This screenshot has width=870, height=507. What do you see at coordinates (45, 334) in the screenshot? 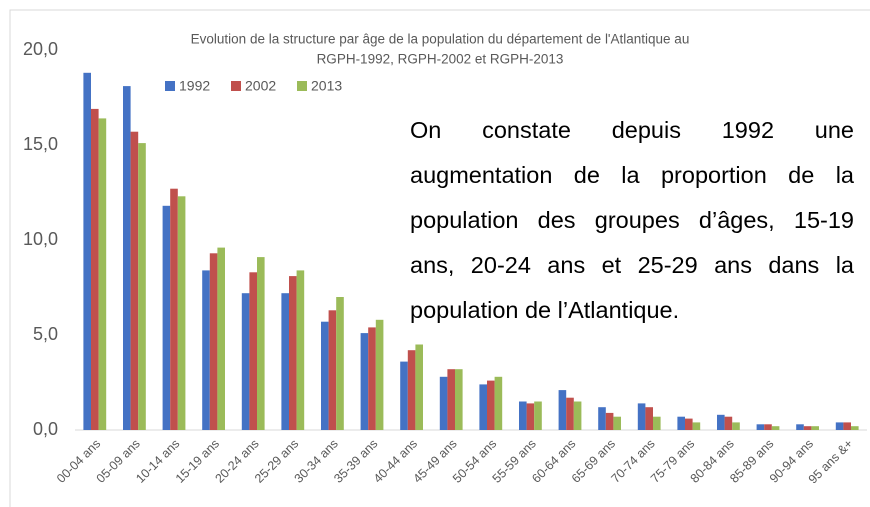
I see `y-tick-label: 5,0` at bounding box center [45, 334].